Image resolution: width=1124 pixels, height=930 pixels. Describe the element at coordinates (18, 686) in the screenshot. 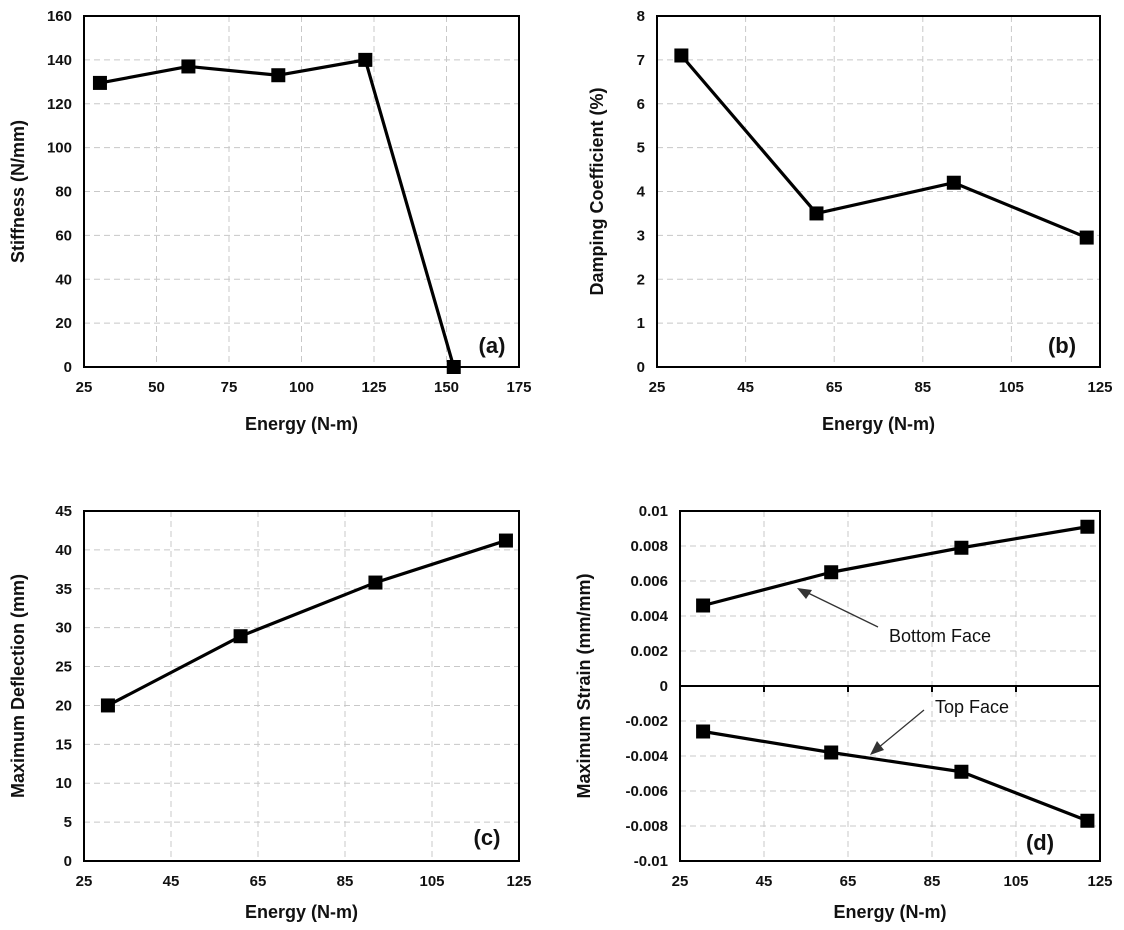

I see `y-axis-title: Maximum Deflection (mm)` at that location.